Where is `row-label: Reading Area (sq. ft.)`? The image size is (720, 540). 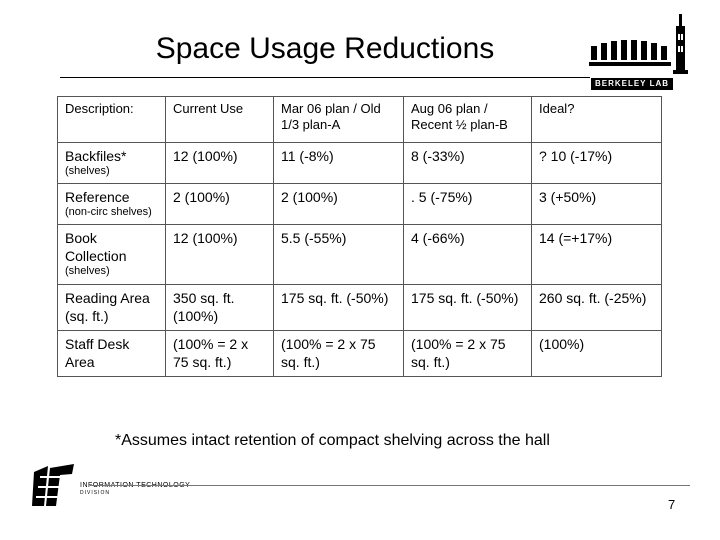 row-label: Reading Area (sq. ft.) is located at coordinates (111, 307).